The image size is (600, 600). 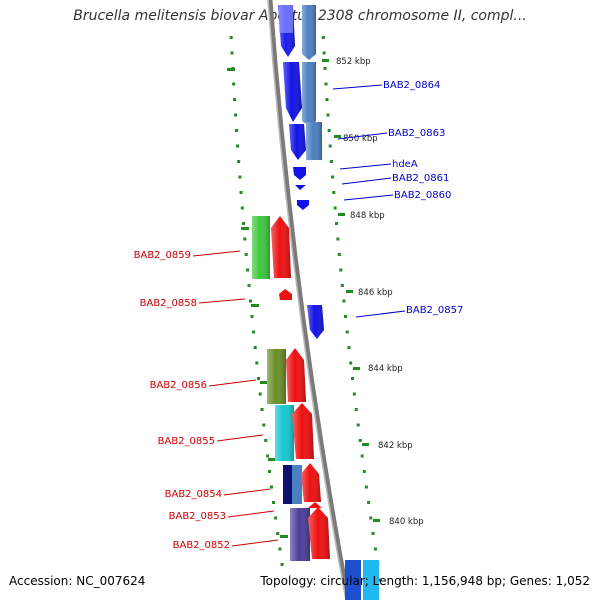 What do you see at coordinates (309, 300) in the screenshot?
I see `chromosome-backbone` at bounding box center [309, 300].